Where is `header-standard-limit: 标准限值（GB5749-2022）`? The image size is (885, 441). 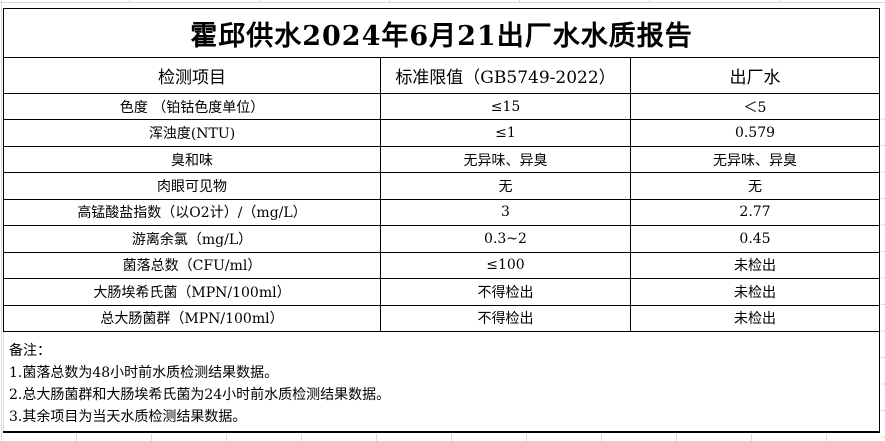
header-standard-limit: 标准限值（GB5749-2022） is located at coordinates (505, 75).